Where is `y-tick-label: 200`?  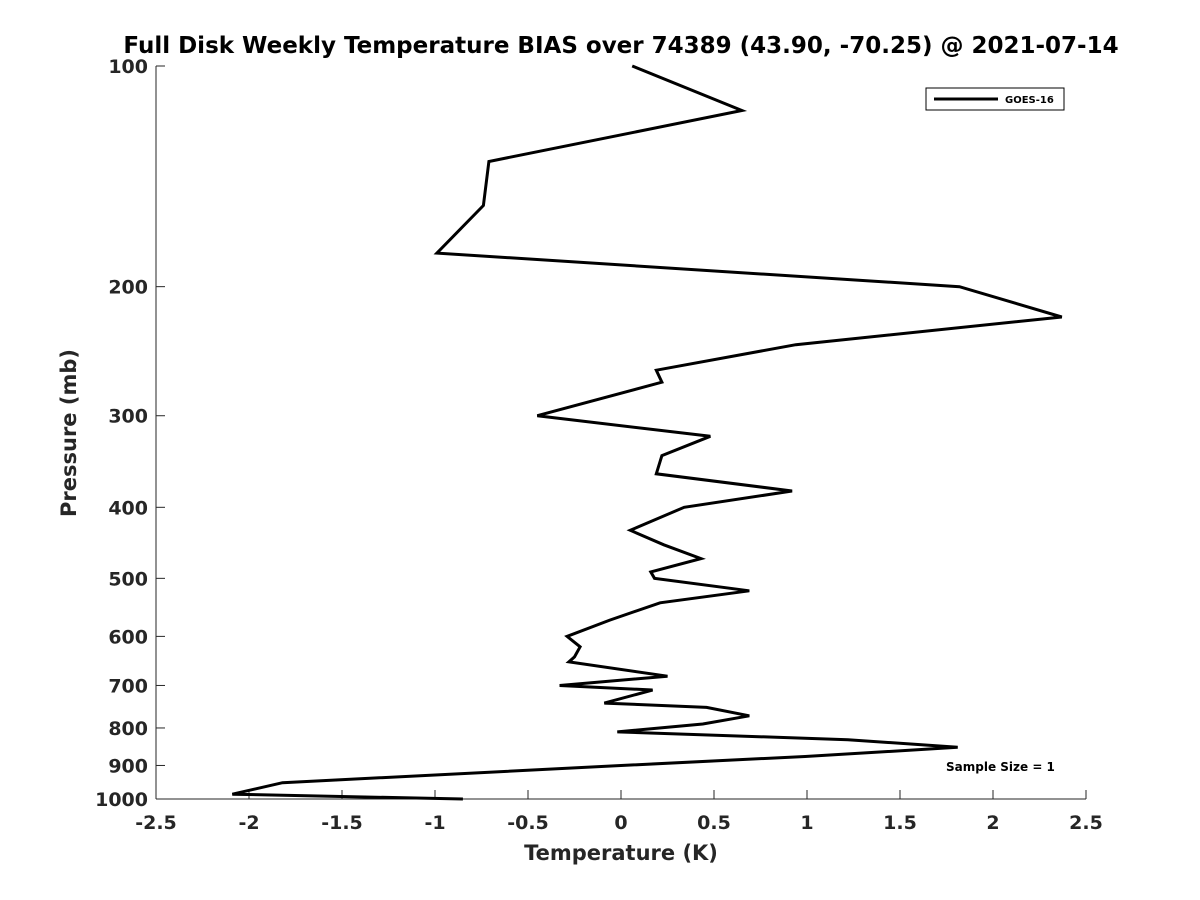 y-tick-label: 200 is located at coordinates (128, 288).